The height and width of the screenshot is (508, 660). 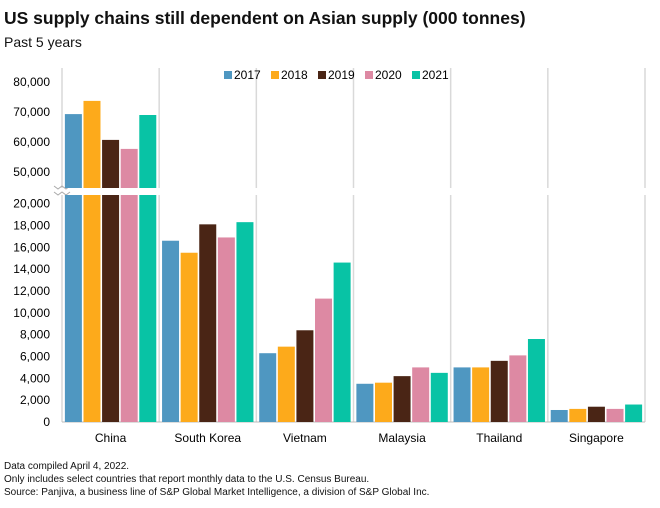 I want to click on legend-swatch-2017, so click(x=228, y=75).